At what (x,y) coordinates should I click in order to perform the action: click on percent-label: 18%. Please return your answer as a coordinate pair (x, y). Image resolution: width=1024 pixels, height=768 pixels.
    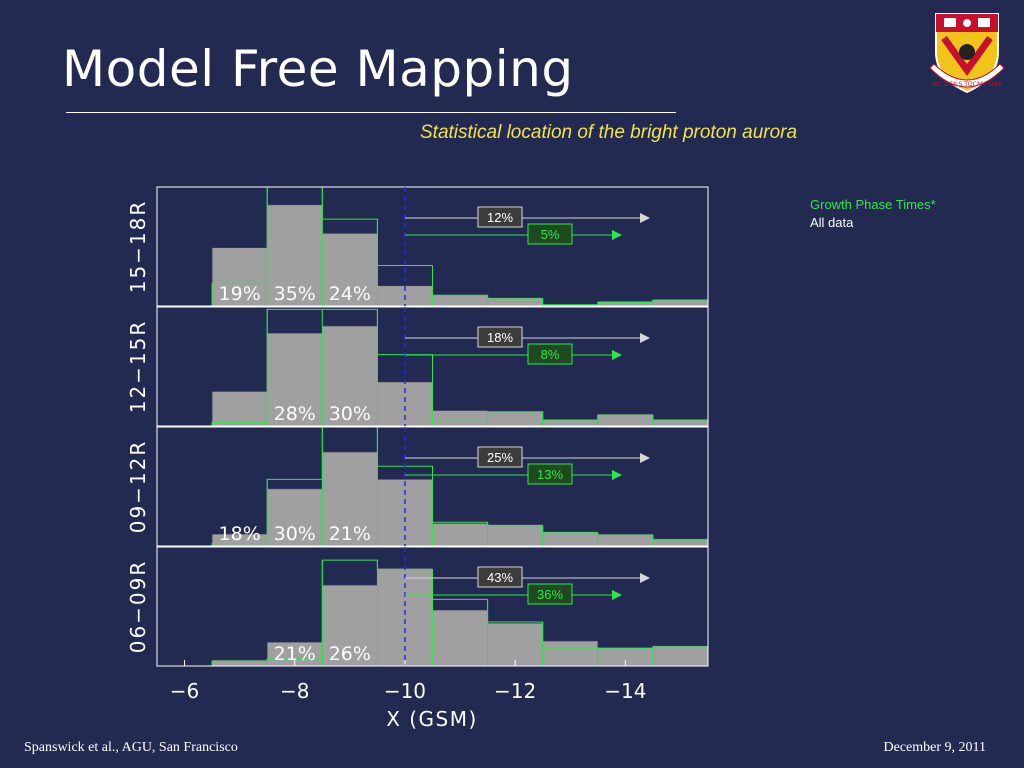
    Looking at the image, I should click on (240, 534).